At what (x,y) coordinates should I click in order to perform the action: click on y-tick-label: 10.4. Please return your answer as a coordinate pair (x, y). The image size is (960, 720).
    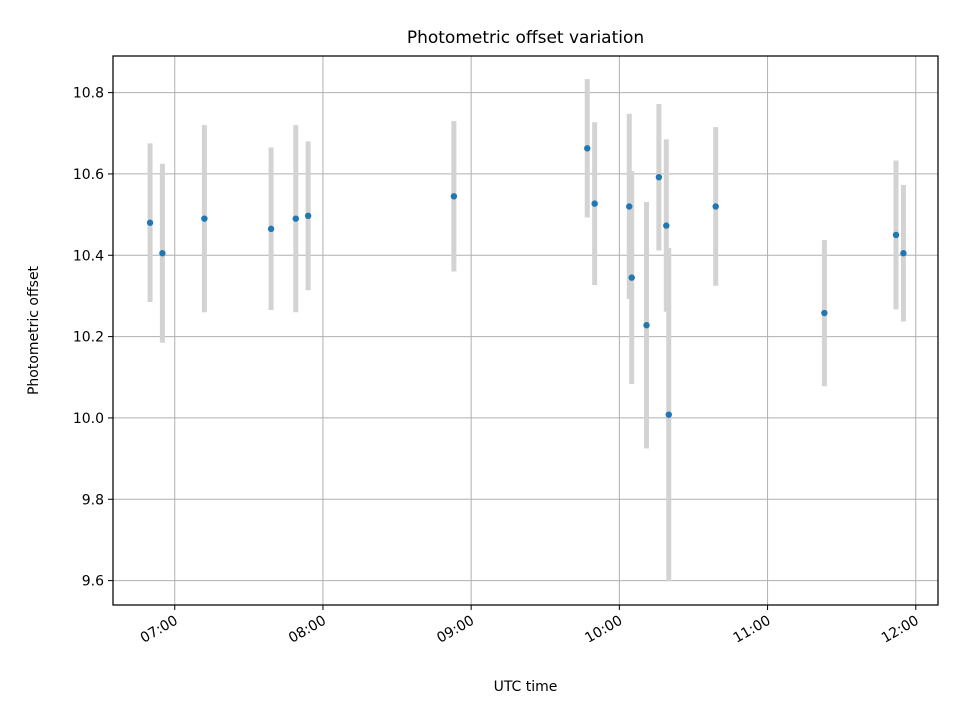
    Looking at the image, I should click on (88, 256).